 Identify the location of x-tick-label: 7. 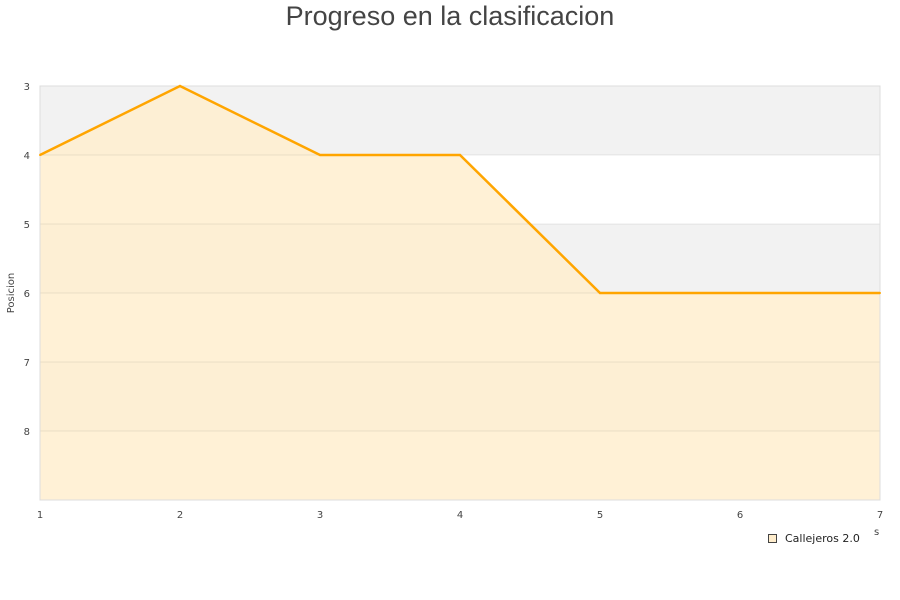
(880, 515).